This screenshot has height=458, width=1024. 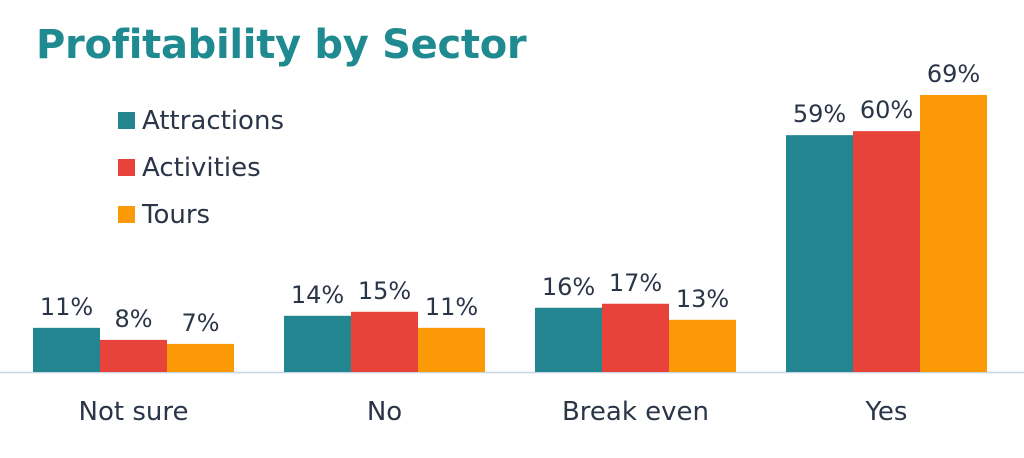 What do you see at coordinates (175, 215) in the screenshot?
I see `legend-label-tours: Tours` at bounding box center [175, 215].